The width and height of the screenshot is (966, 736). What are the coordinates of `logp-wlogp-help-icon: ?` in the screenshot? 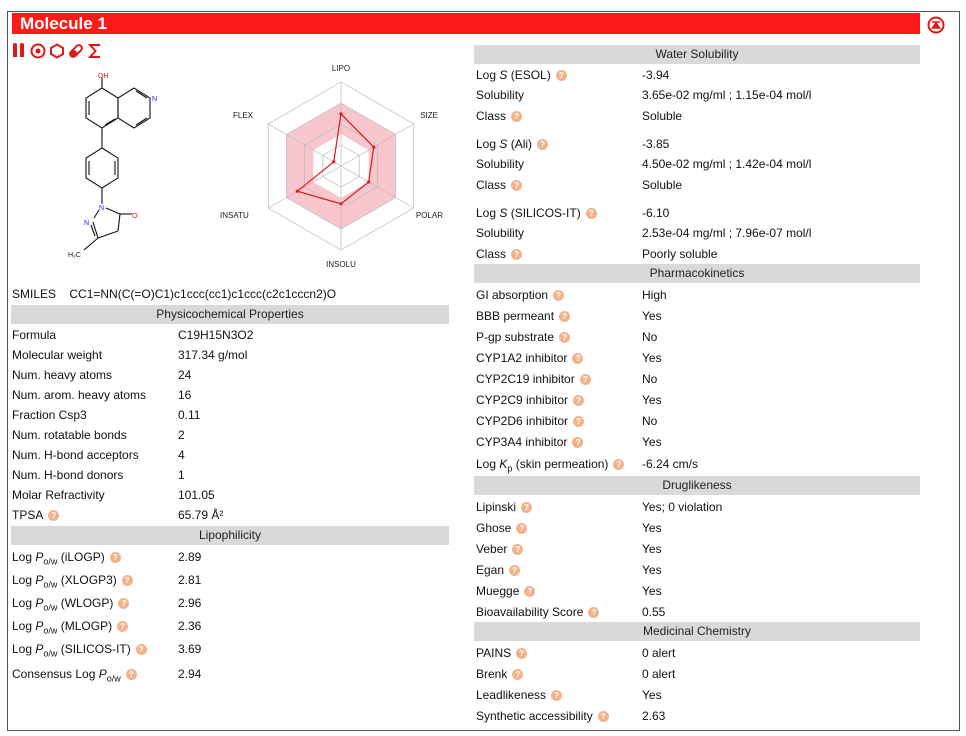 It's located at (124, 603).